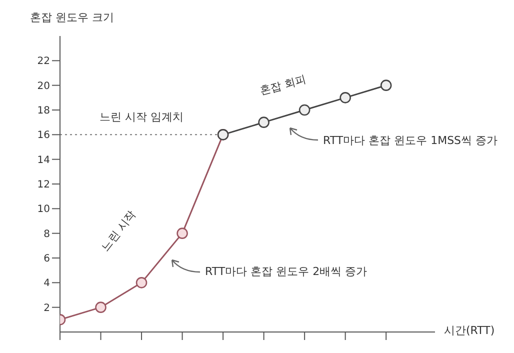 Image resolution: width=514 pixels, height=353 pixels. Describe the element at coordinates (142, 117) in the screenshot. I see `ref-line-label: 느린 시작 임계치` at that location.